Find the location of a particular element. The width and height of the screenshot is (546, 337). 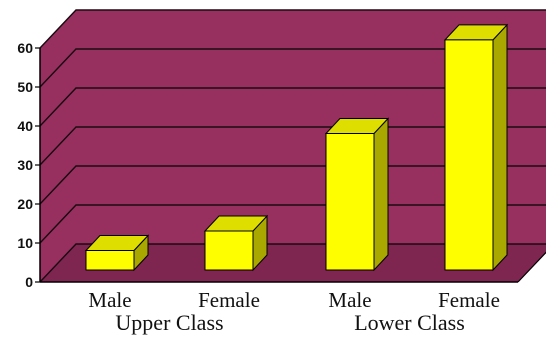

y-tick-label: 30 is located at coordinates (25, 165).